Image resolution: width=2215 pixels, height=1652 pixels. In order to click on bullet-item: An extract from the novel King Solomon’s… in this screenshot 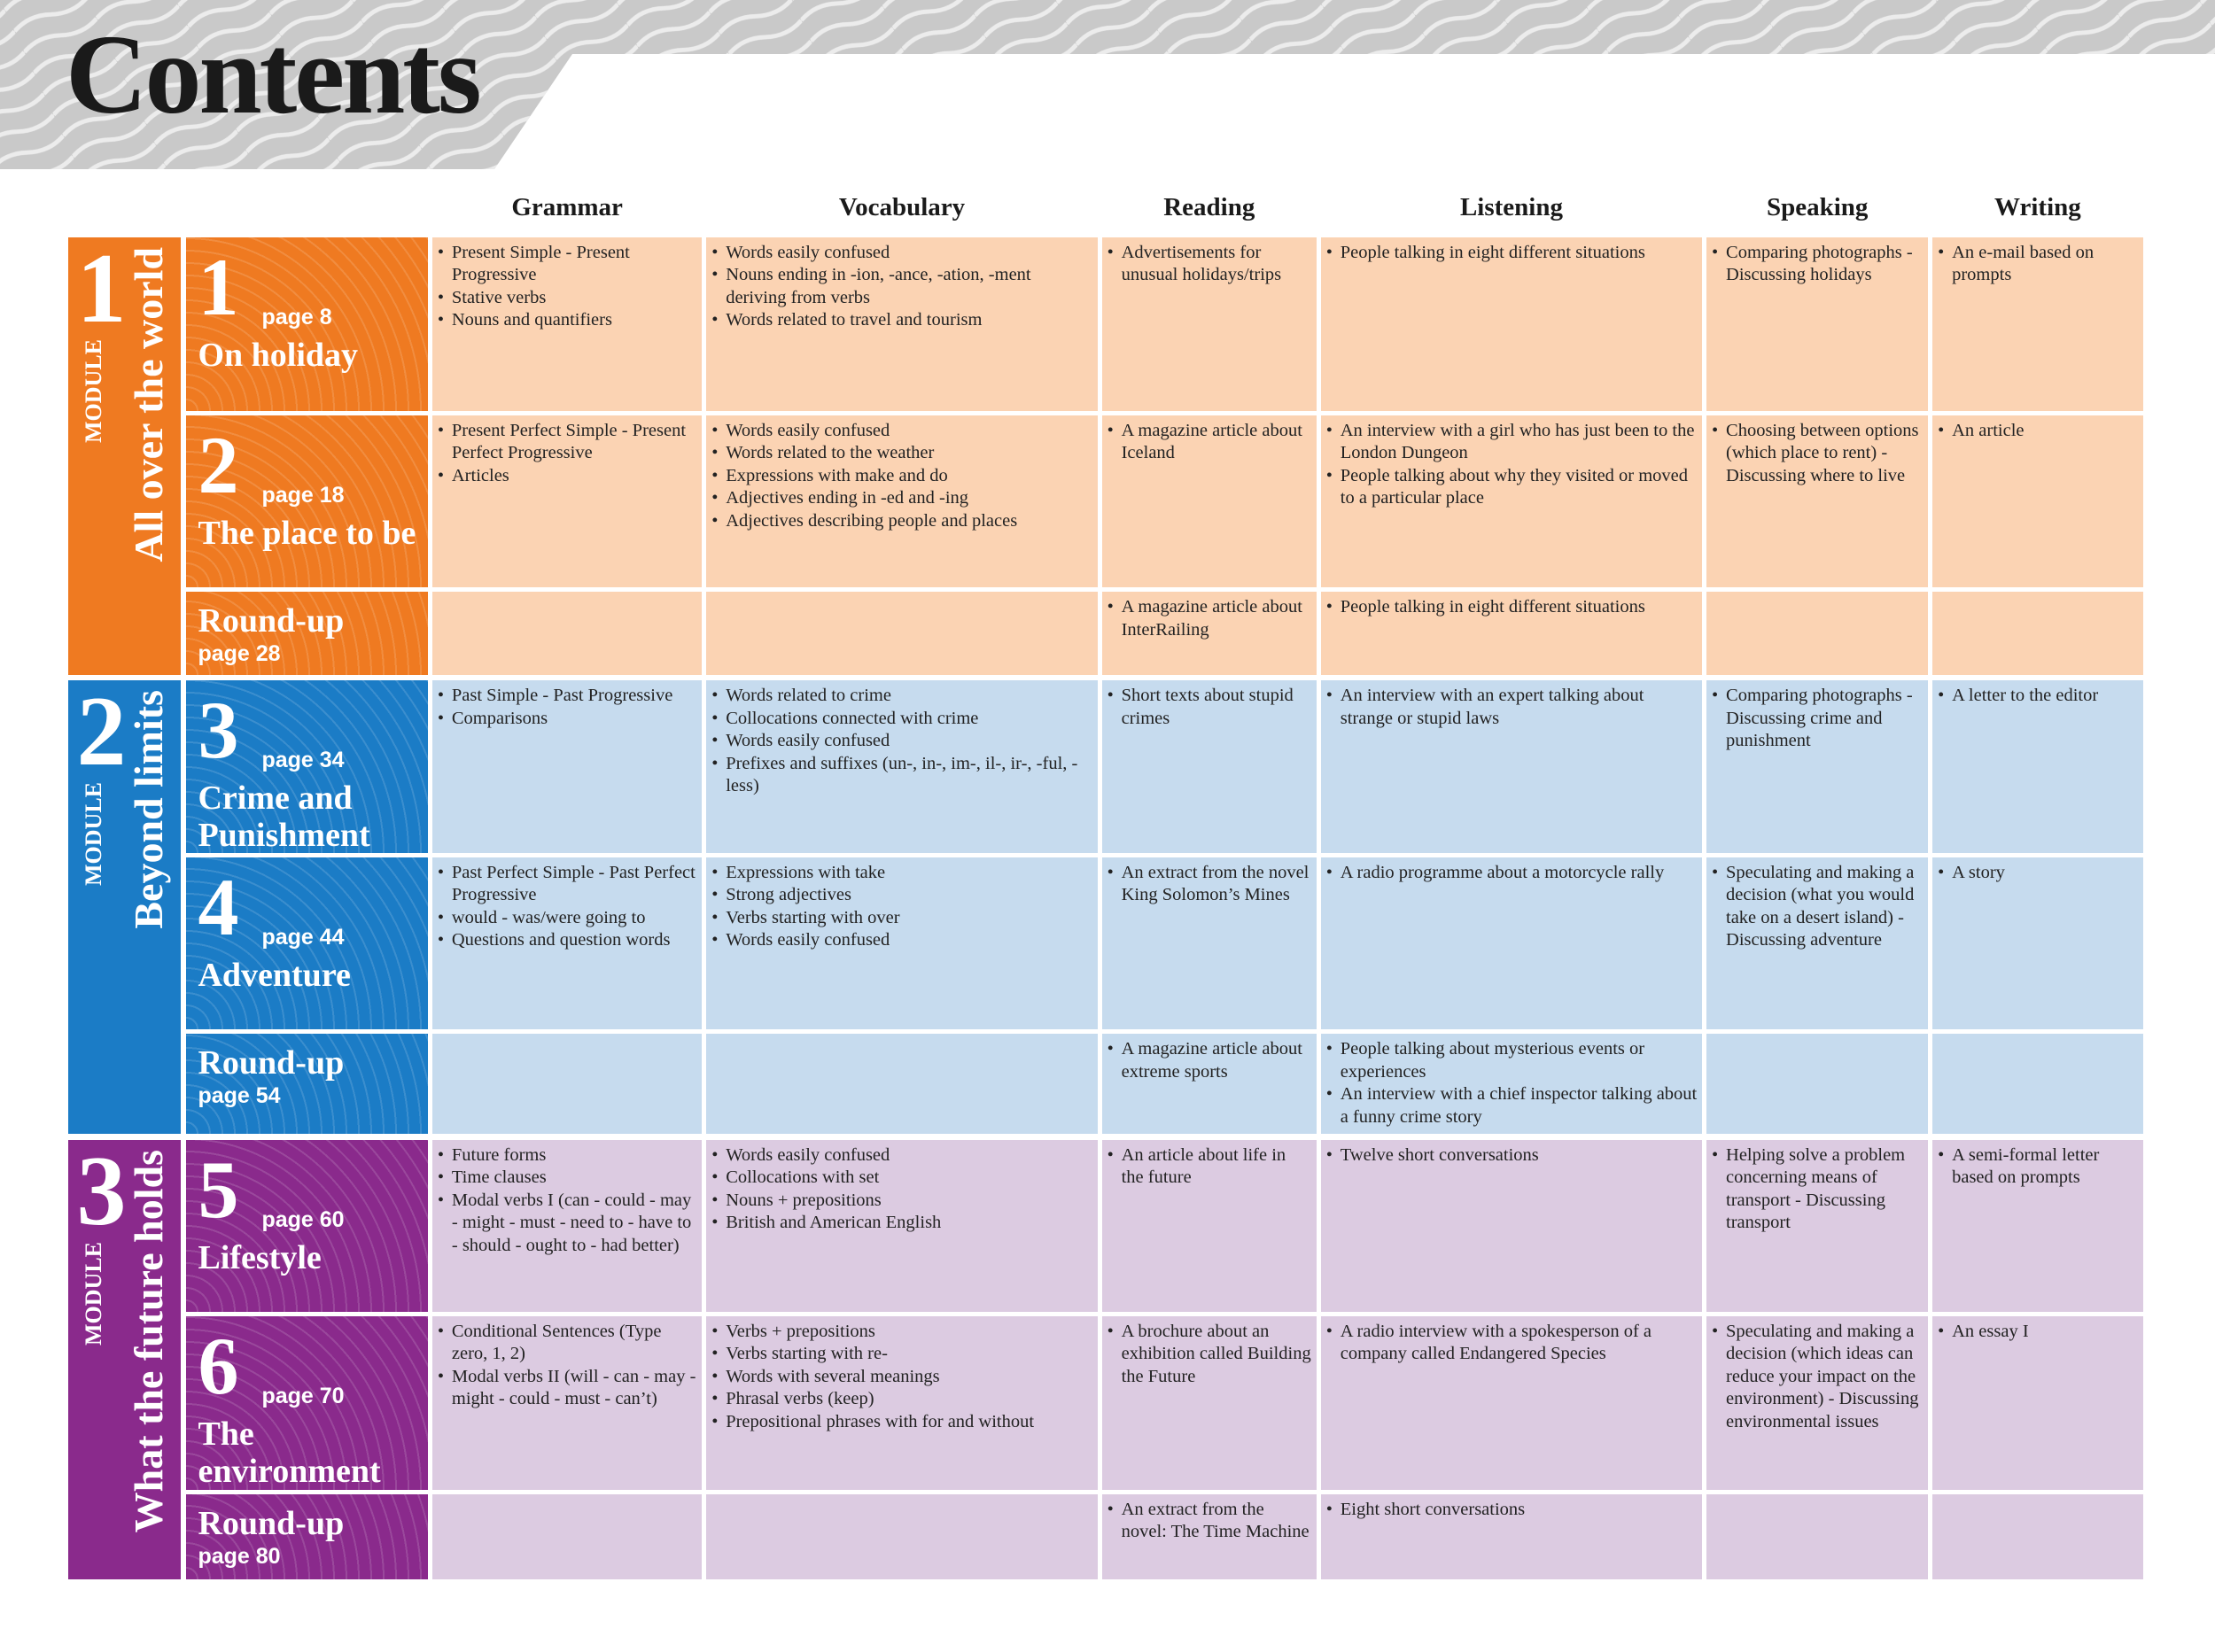, I will do `click(1210, 885)`.